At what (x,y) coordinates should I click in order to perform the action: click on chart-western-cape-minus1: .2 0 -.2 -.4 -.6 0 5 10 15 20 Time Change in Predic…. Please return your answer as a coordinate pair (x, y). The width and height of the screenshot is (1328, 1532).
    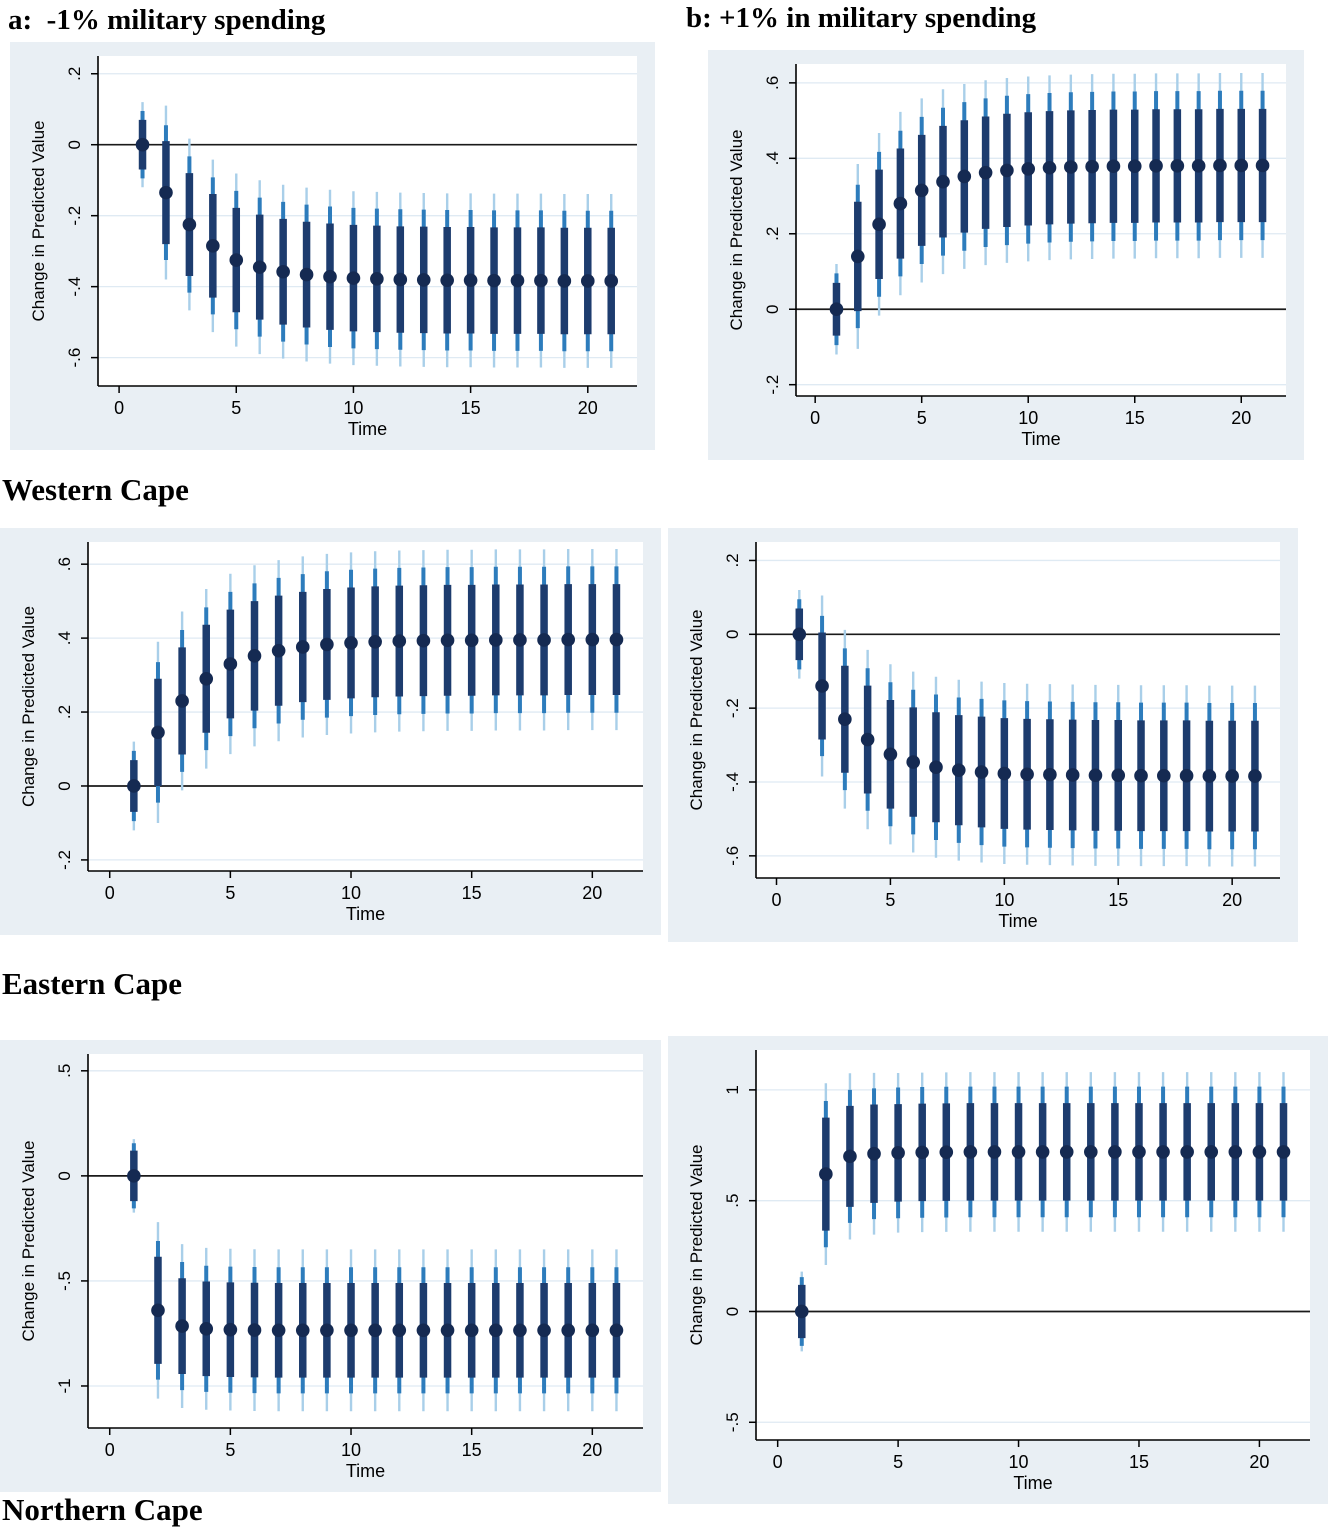
    Looking at the image, I should click on (332, 246).